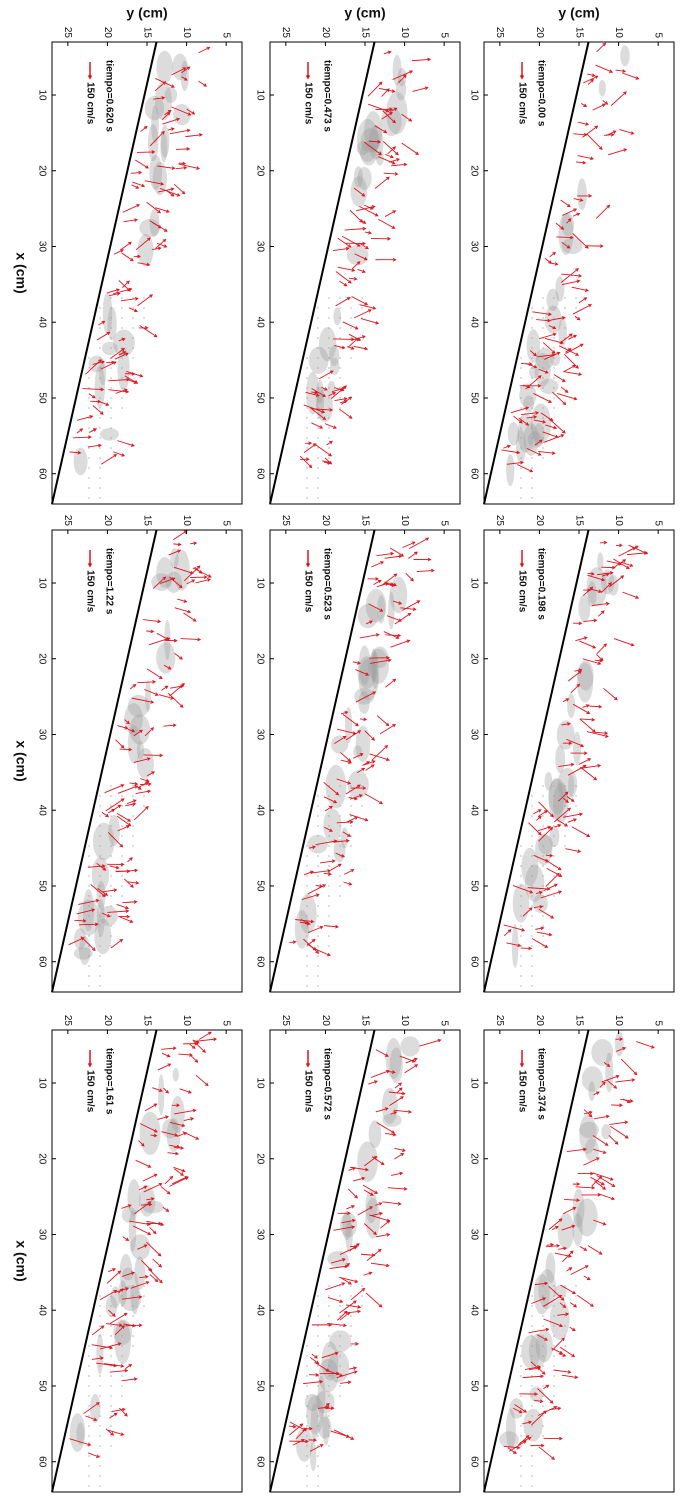 The image size is (680, 1504). I want to click on panel-label: tiempo=0.620 s, so click(108, 96).